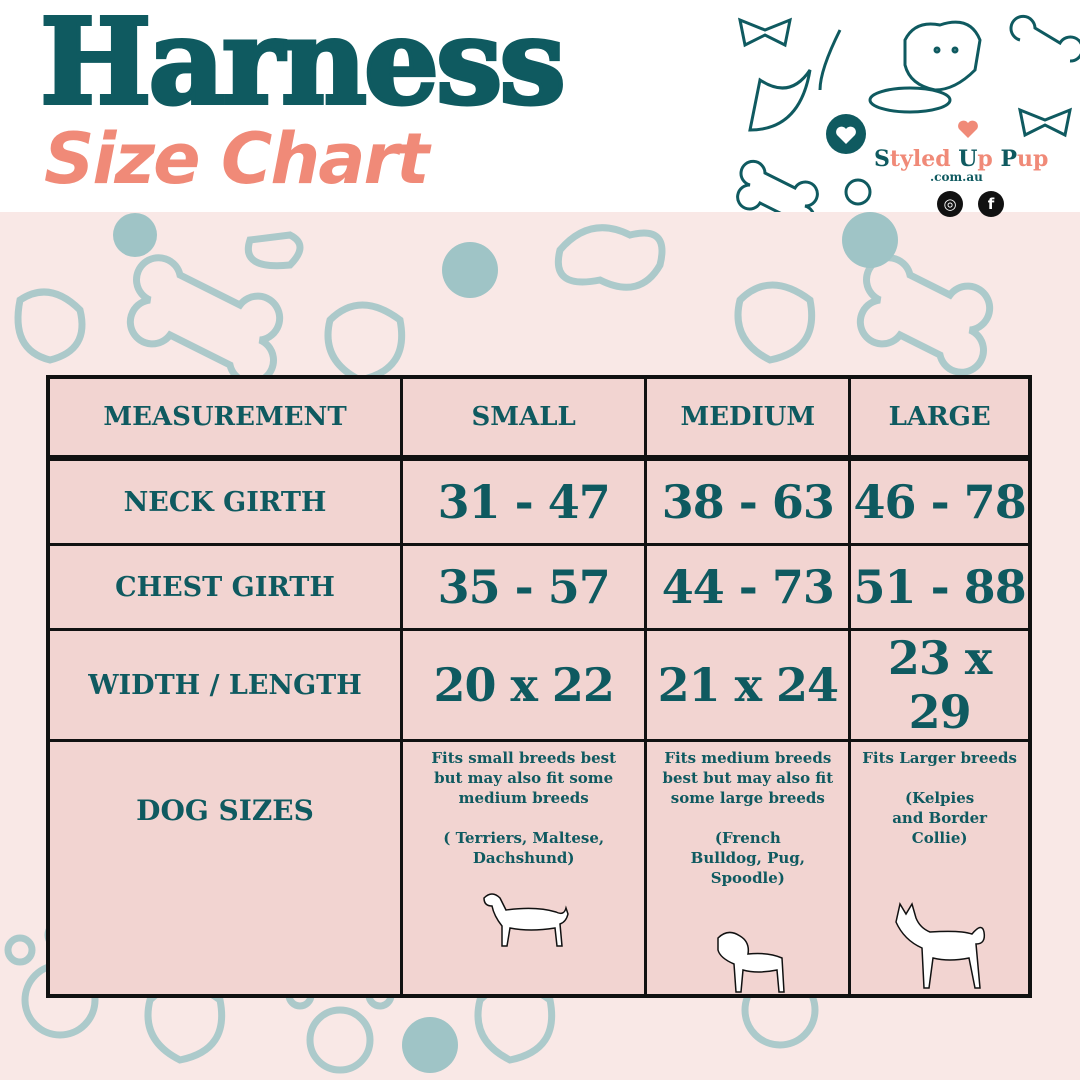 The width and height of the screenshot is (1080, 1080). Describe the element at coordinates (956, 177) in the screenshot. I see `brand-domain: .com.au` at that location.